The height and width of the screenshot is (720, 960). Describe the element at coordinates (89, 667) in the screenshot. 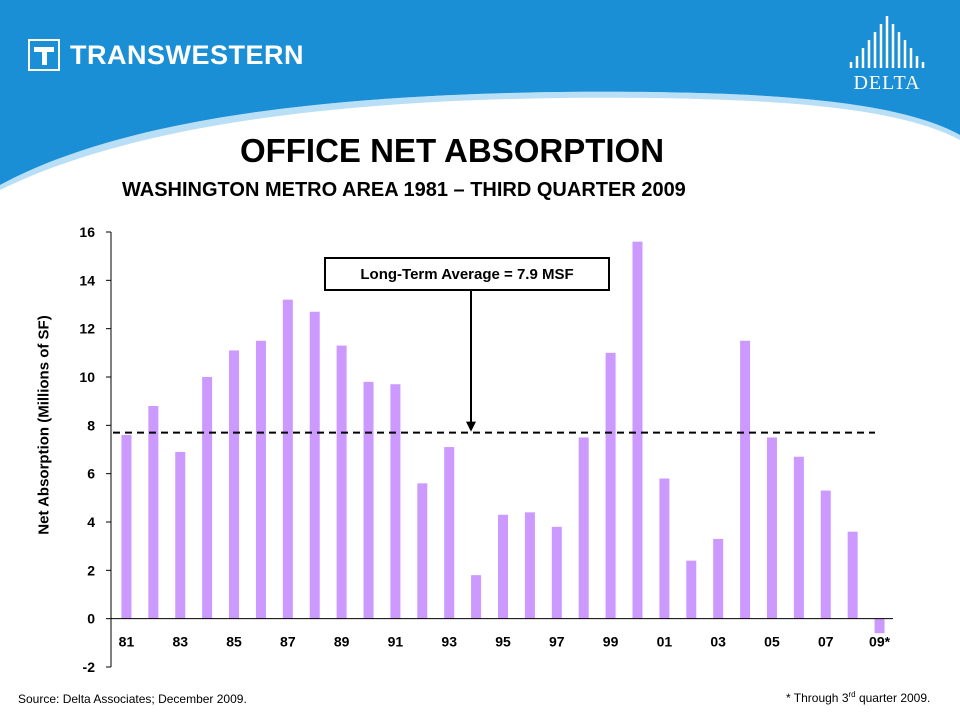

I see `y-tick-label: -2` at that location.